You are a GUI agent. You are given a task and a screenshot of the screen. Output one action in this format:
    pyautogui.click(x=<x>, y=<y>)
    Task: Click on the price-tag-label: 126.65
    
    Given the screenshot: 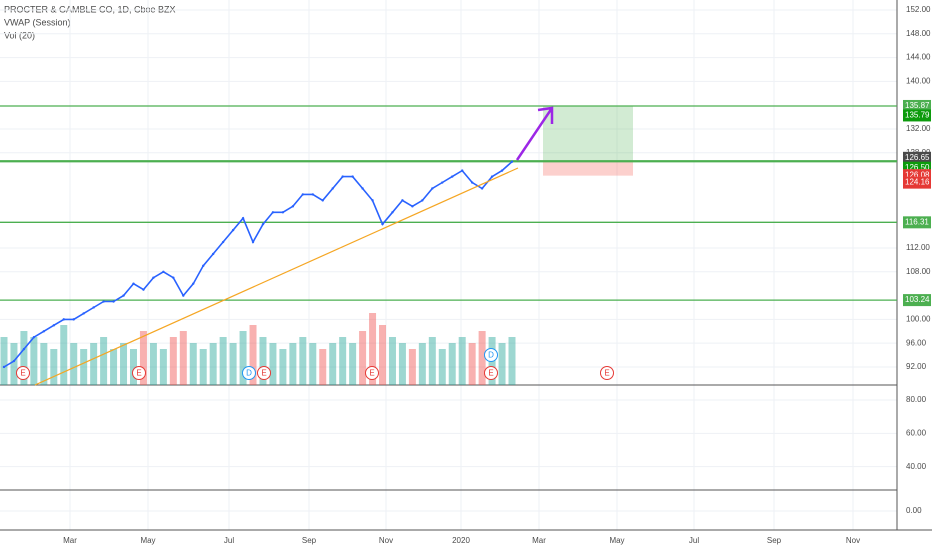 What is the action you would take?
    pyautogui.click(x=917, y=157)
    